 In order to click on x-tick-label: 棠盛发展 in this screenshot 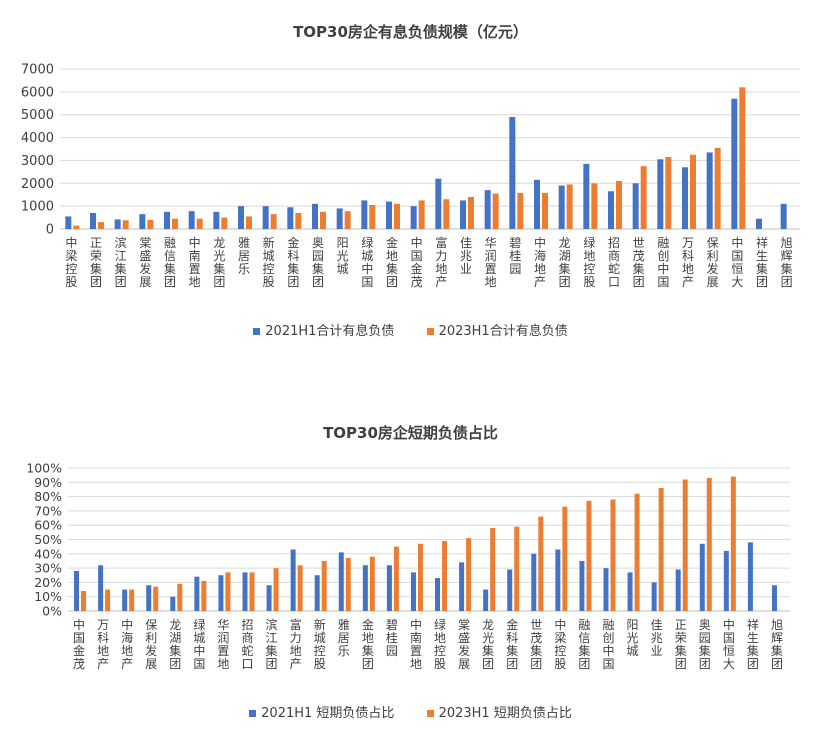, I will do `click(464, 644)`.